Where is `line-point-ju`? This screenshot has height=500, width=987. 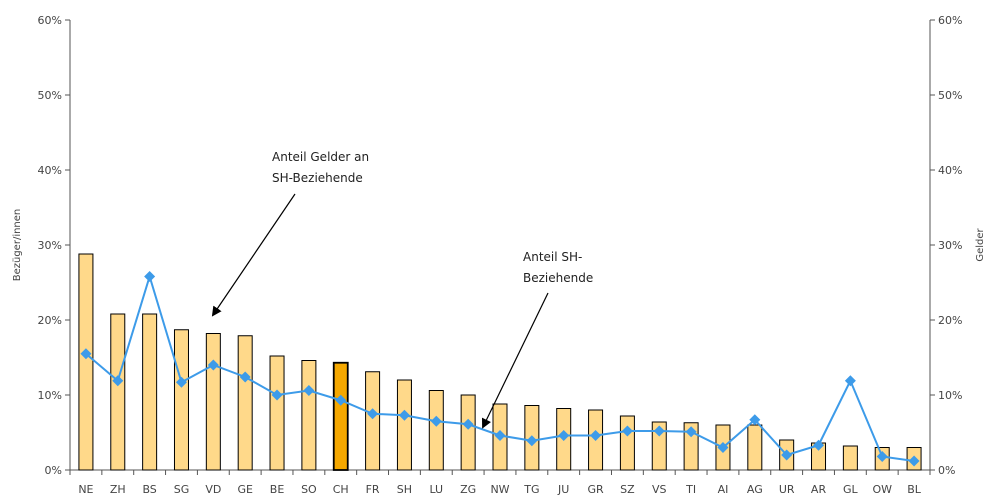 line-point-ju is located at coordinates (564, 435).